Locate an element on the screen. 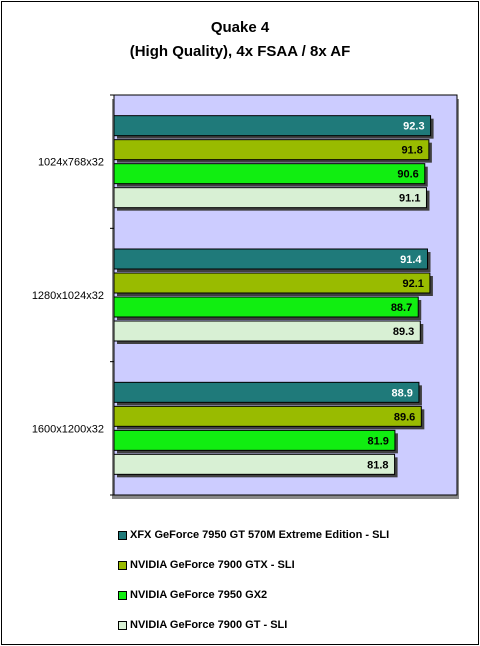 The width and height of the screenshot is (480, 646). data-label: 89.6 is located at coordinates (404, 417).